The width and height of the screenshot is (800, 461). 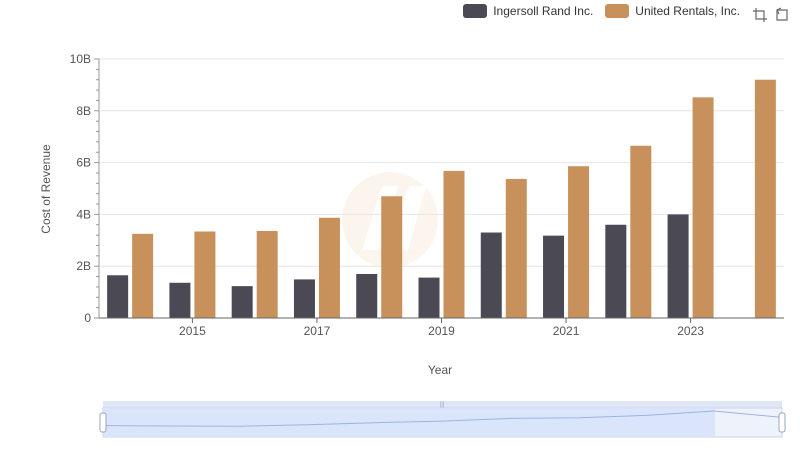 I want to click on restore-icon, so click(x=782, y=15).